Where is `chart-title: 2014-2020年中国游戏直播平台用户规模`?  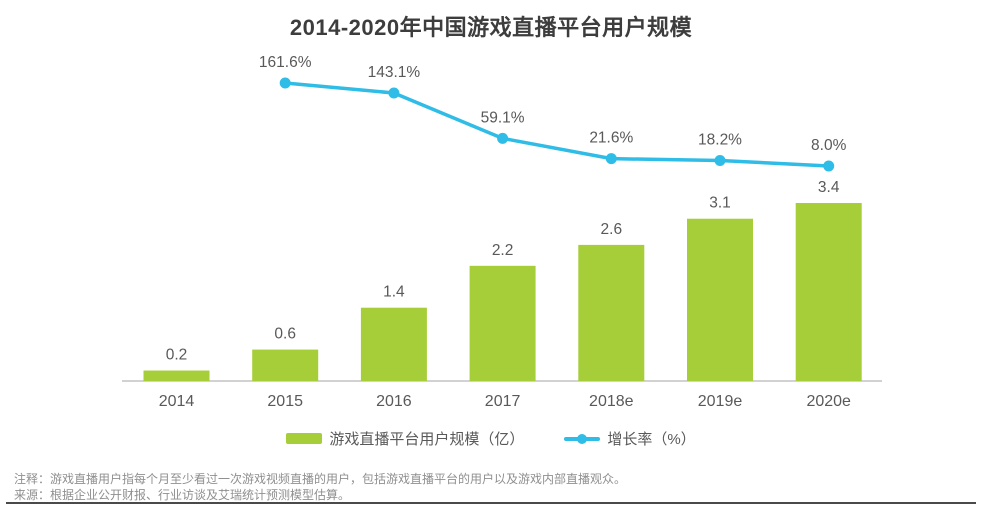
chart-title: 2014-2020年中国游戏直播平台用户规模 is located at coordinates (491, 27).